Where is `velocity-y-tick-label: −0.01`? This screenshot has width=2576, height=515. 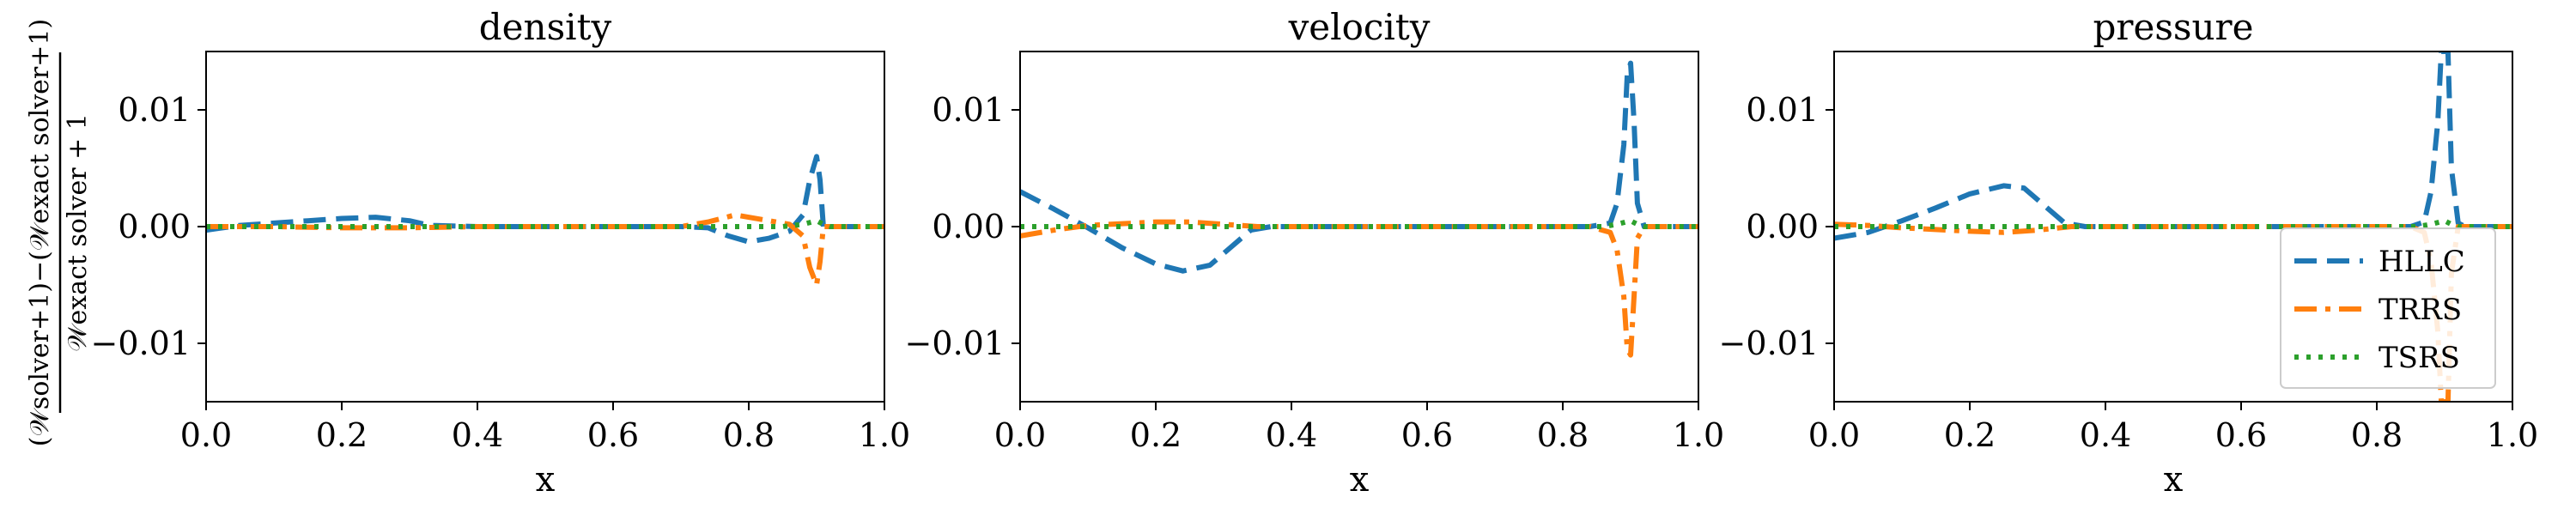
velocity-y-tick-label: −0.01 is located at coordinates (955, 343).